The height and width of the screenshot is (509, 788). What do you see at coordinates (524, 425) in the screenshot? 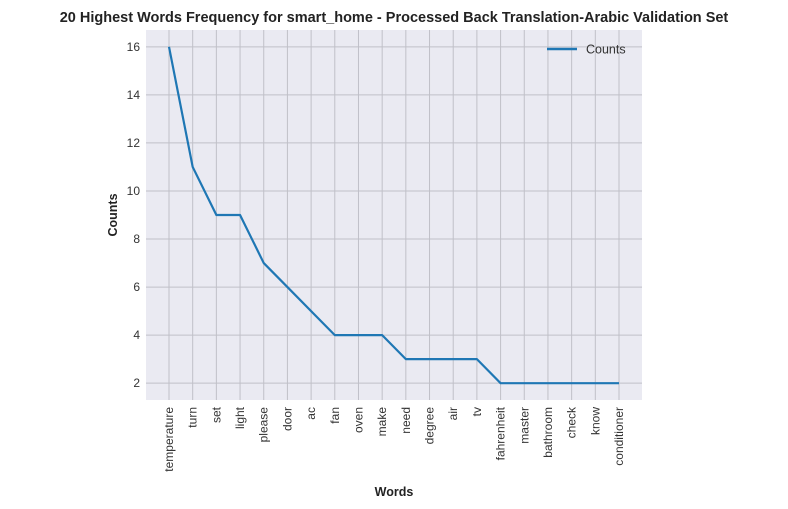
I see `x-tick-label-master: master` at bounding box center [524, 425].